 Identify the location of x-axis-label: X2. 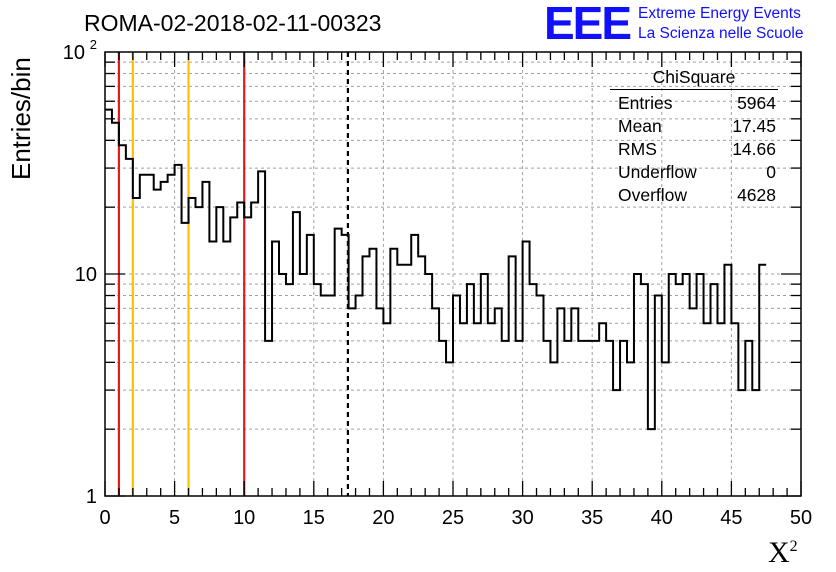
(783, 553).